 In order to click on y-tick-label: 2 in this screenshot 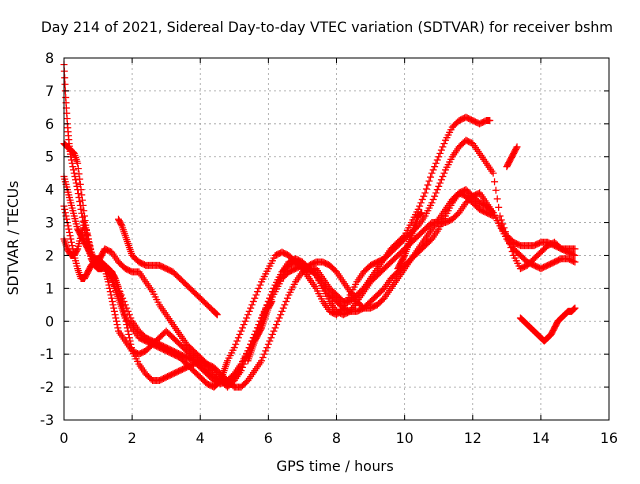, I will do `click(49, 256)`.